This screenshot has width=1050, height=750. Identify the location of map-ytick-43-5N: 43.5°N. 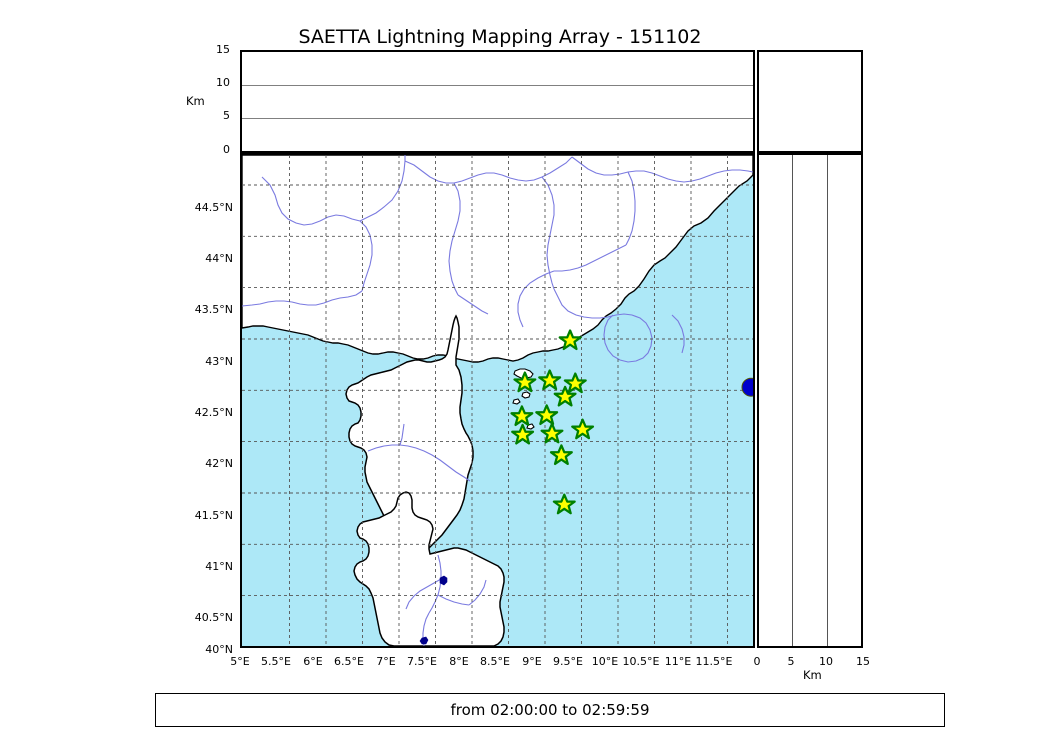
(213, 309).